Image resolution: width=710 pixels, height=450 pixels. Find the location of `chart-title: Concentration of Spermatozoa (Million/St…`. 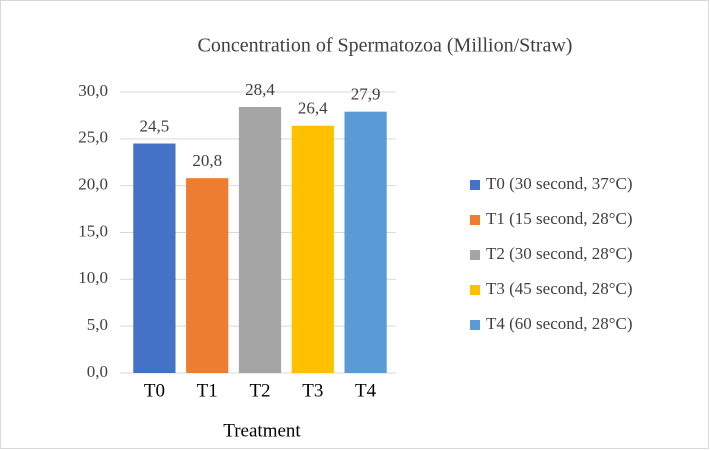

chart-title: Concentration of Spermatozoa (Million/St… is located at coordinates (385, 46).